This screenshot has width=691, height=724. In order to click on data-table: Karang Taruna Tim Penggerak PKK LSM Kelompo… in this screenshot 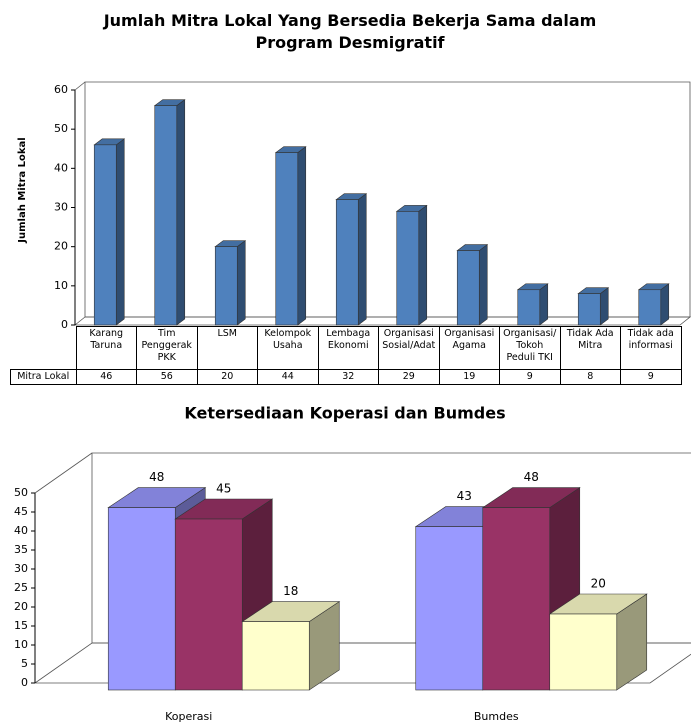, I will do `click(346, 355)`.